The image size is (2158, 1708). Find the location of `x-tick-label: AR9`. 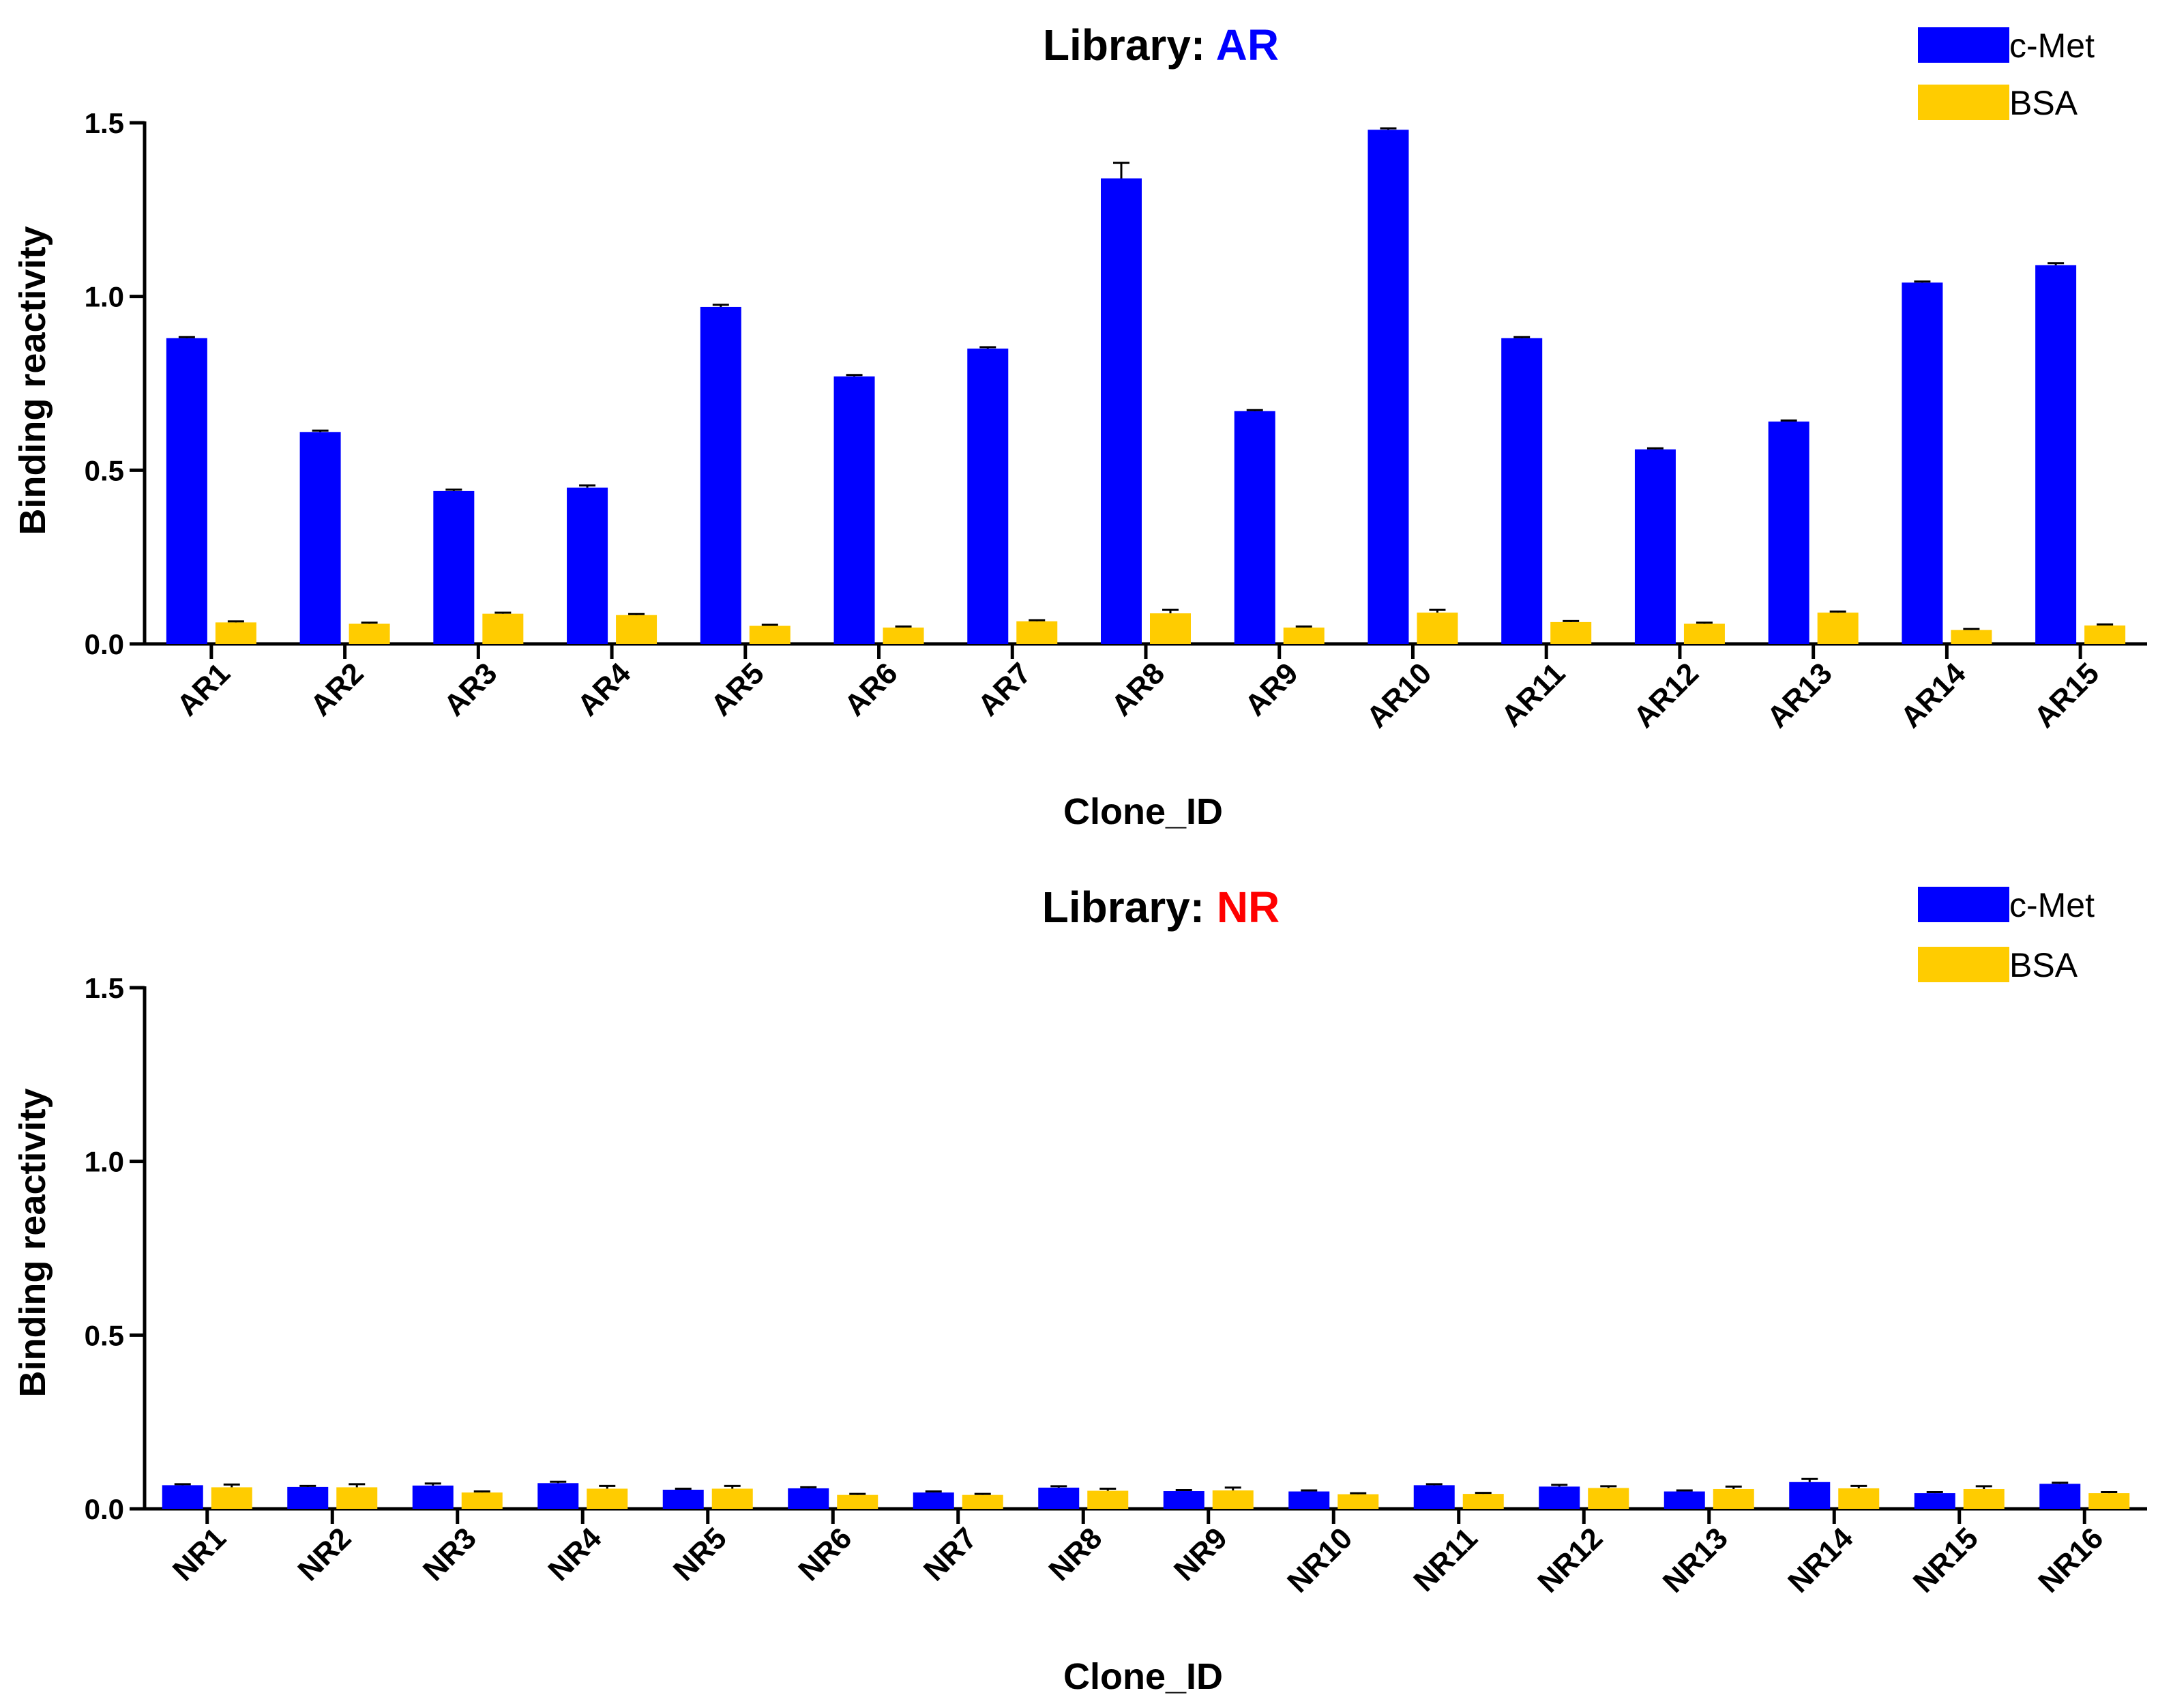

x-tick-label: AR9 is located at coordinates (1272, 689).